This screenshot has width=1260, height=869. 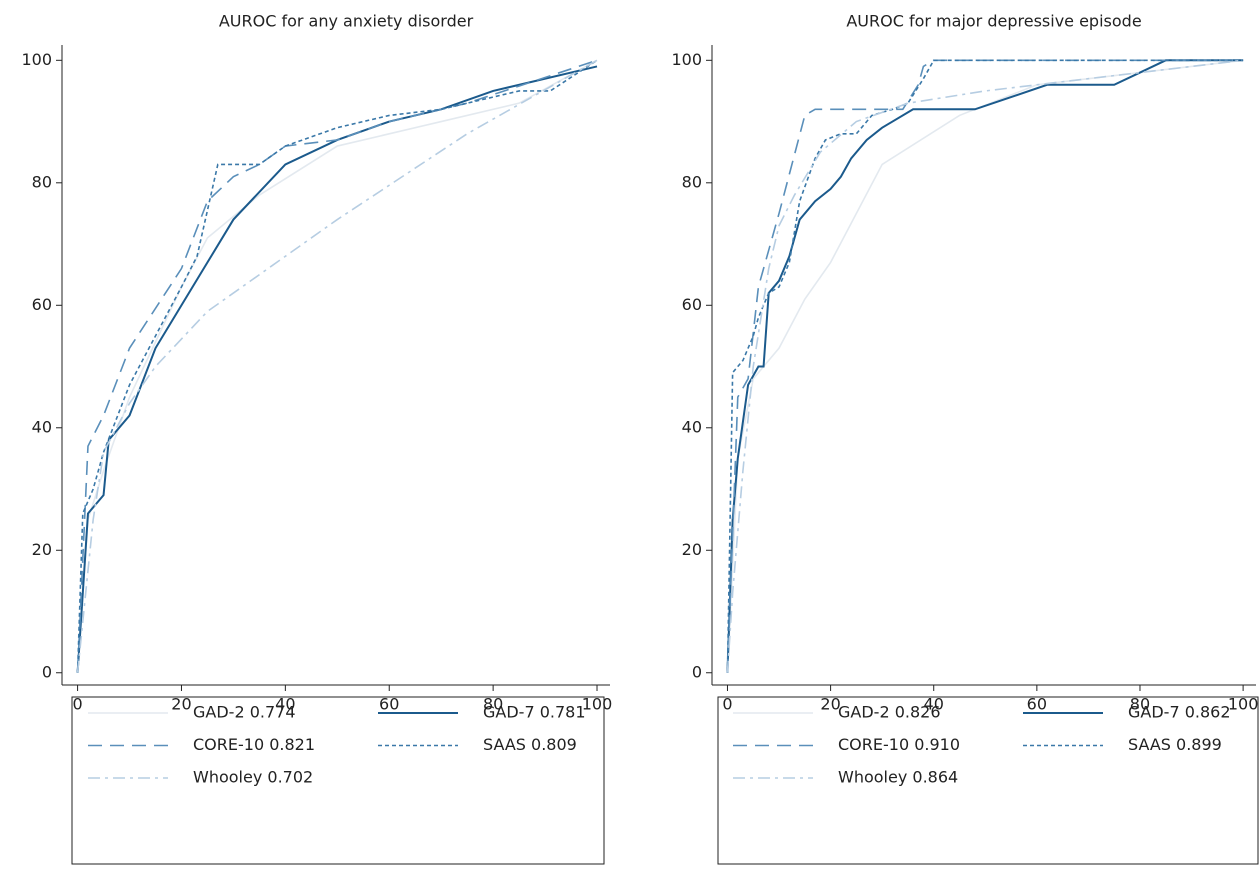 What do you see at coordinates (254, 744) in the screenshot?
I see `legend-label: CORE-10 0.821` at bounding box center [254, 744].